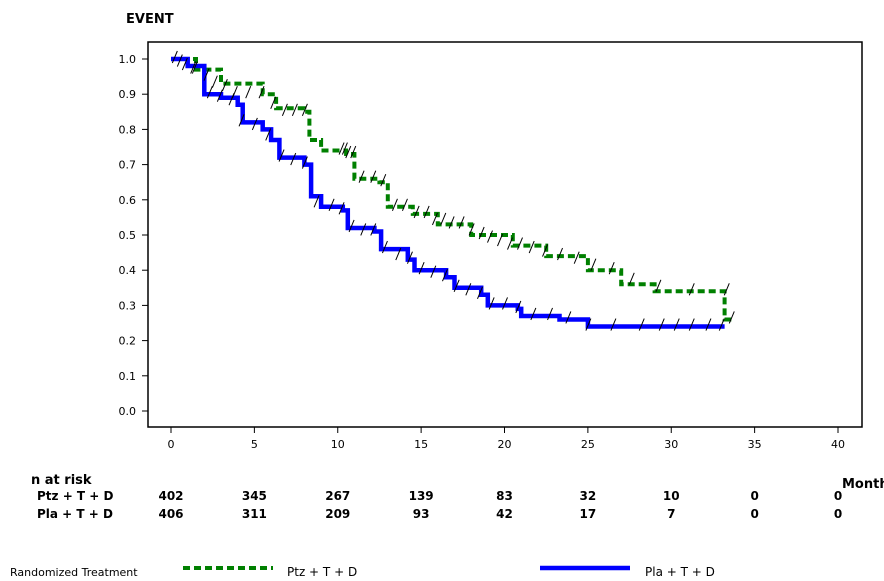 The height and width of the screenshot is (581, 884). I want to click on y-tick-label: 0.7, so click(128, 165).